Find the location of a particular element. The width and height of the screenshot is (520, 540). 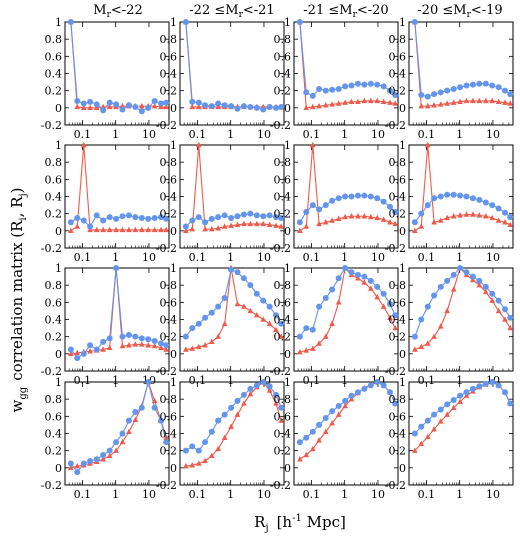

series-blue-line is located at coordinates (118, 427).